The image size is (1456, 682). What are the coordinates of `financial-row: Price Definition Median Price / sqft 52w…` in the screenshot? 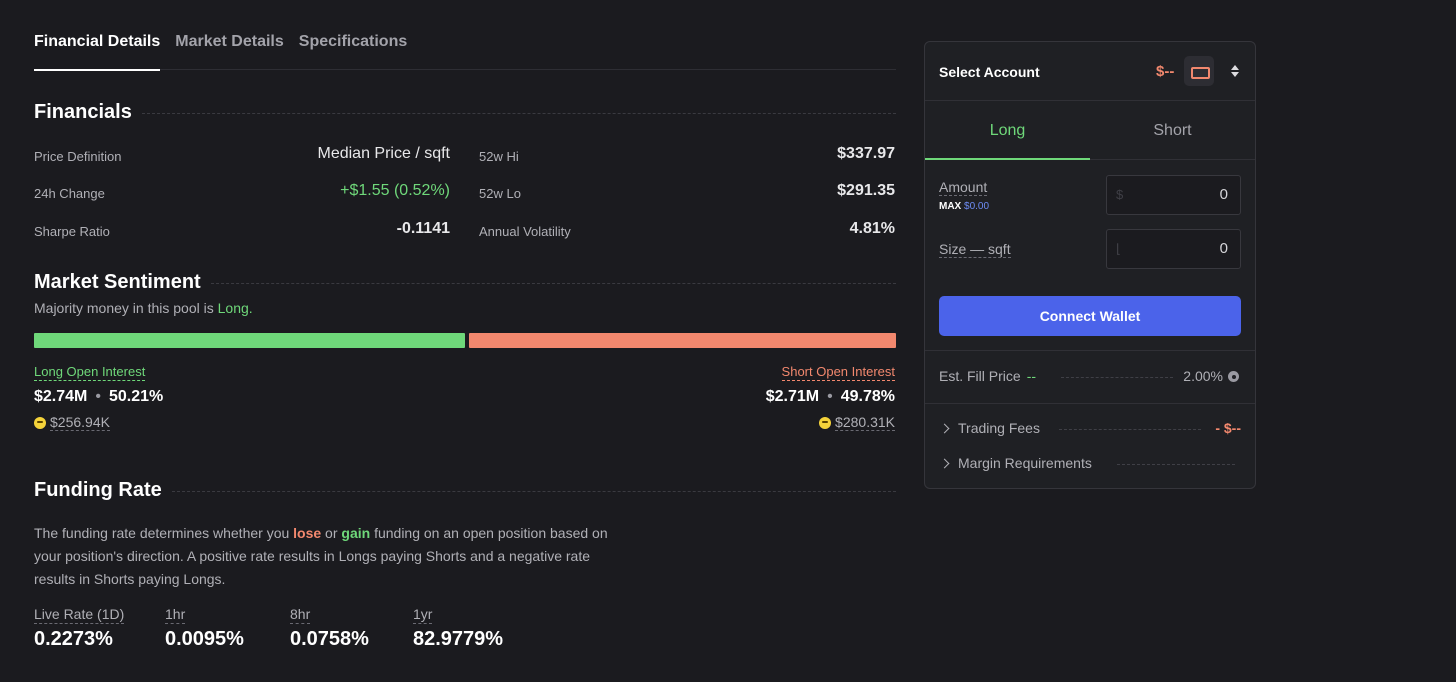 It's located at (465, 156).